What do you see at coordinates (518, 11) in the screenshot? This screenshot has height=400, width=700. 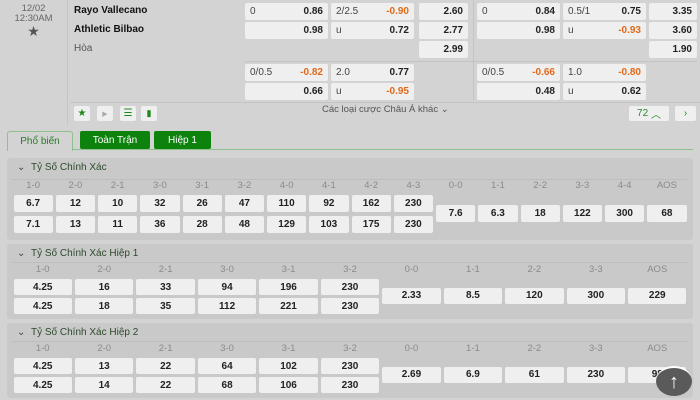 I see `odds-cell: 0 0.84` at bounding box center [518, 11].